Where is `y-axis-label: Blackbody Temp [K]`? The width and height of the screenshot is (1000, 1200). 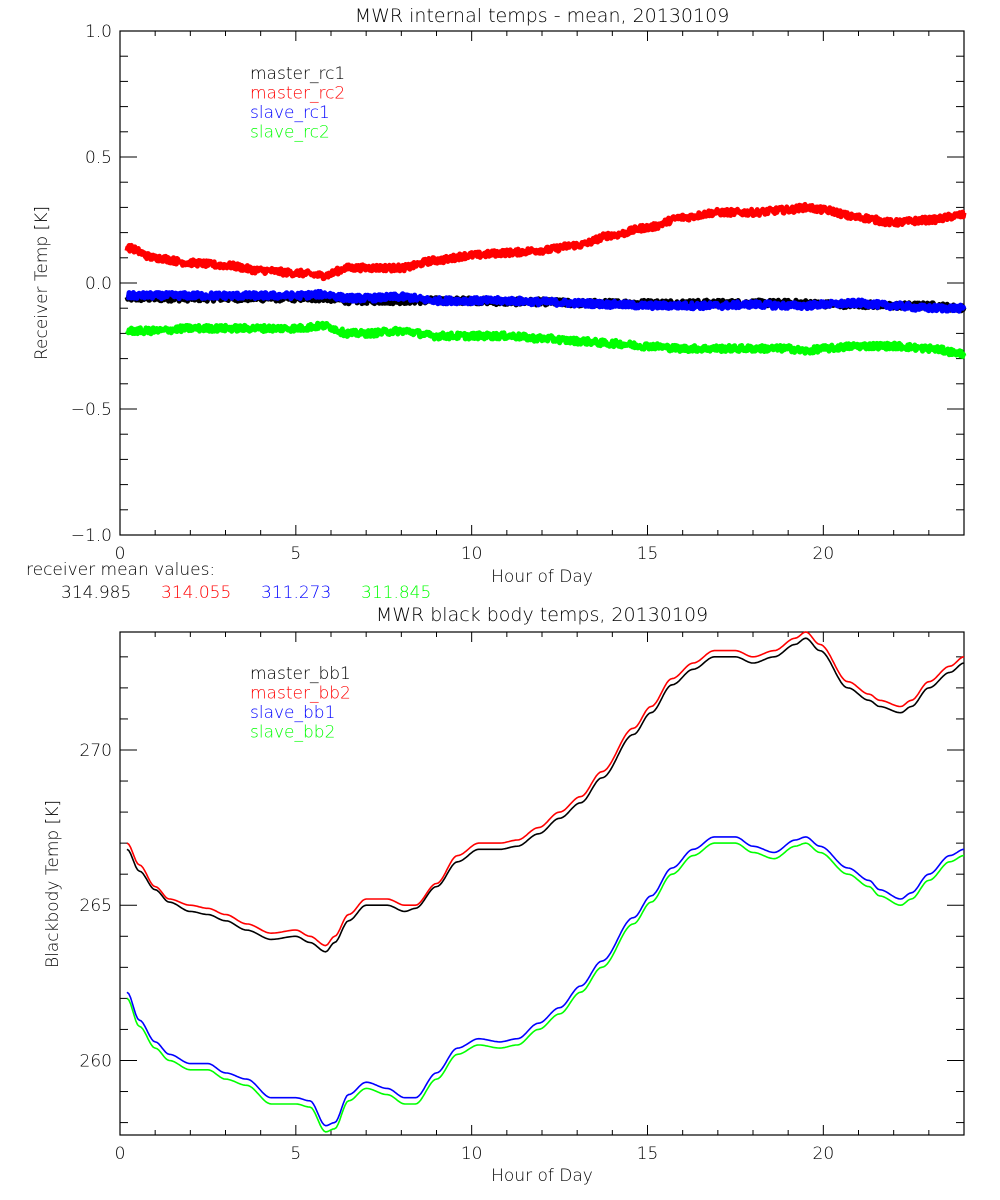
y-axis-label: Blackbody Temp [K] is located at coordinates (53, 884).